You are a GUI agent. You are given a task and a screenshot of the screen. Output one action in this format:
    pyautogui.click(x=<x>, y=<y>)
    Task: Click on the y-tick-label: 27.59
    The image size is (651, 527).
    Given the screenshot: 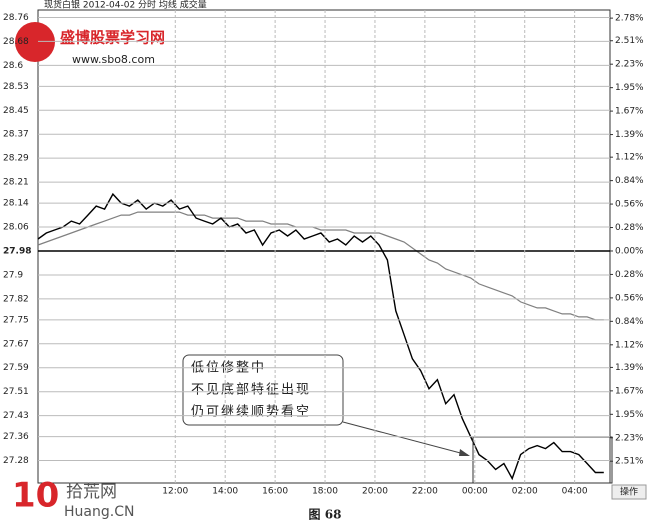 What is the action you would take?
    pyautogui.click(x=16, y=368)
    